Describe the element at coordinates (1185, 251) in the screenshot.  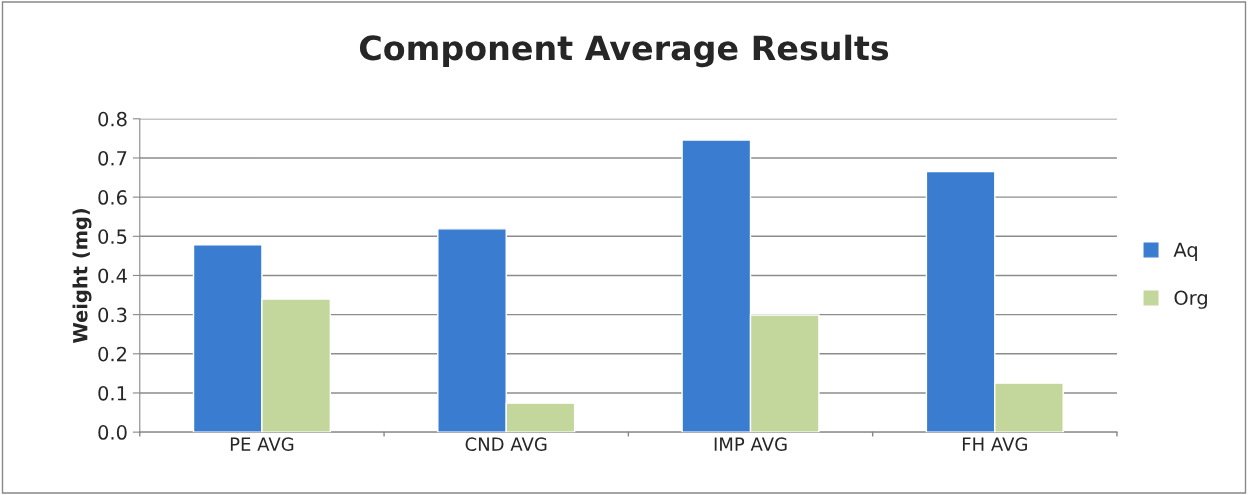
I see `legend-label: Aq` at that location.